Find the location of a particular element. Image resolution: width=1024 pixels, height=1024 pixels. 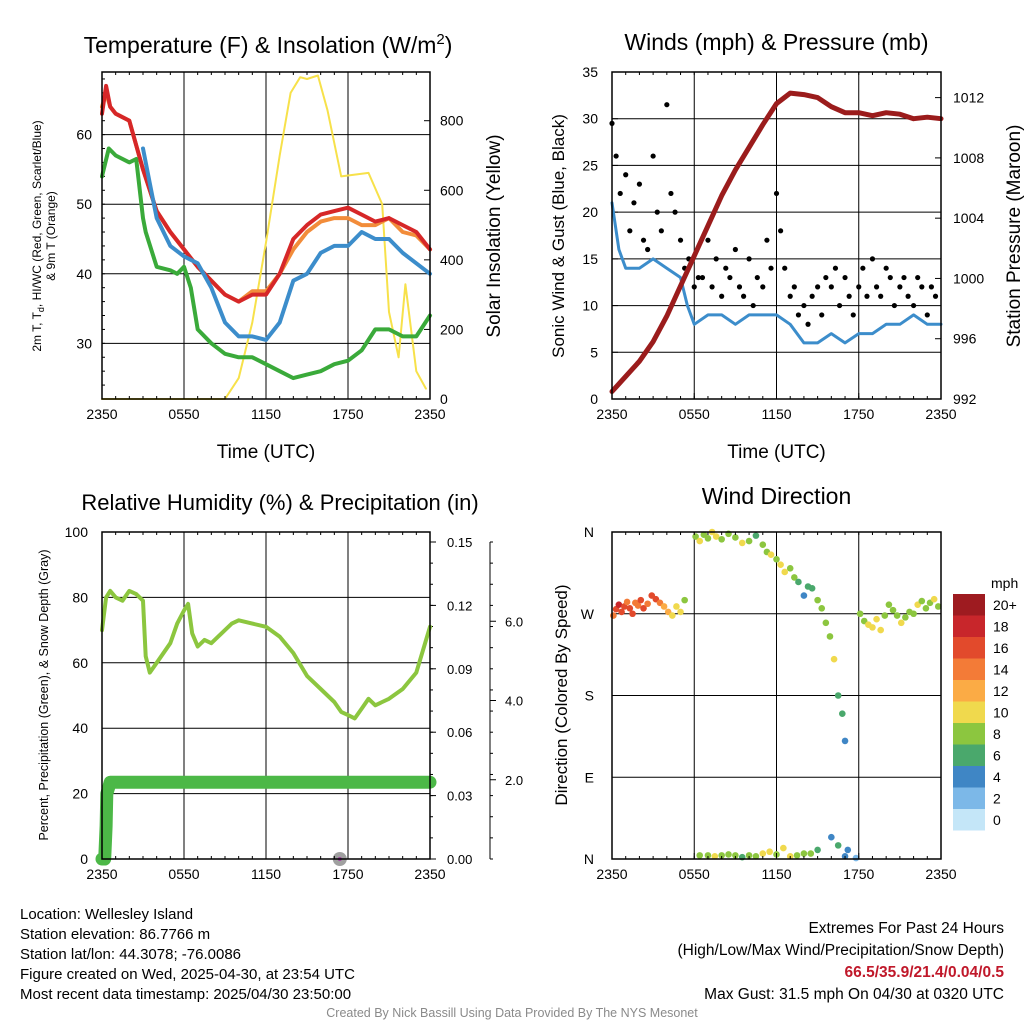

precip-ytick-label: 0.12 is located at coordinates (459, 605).